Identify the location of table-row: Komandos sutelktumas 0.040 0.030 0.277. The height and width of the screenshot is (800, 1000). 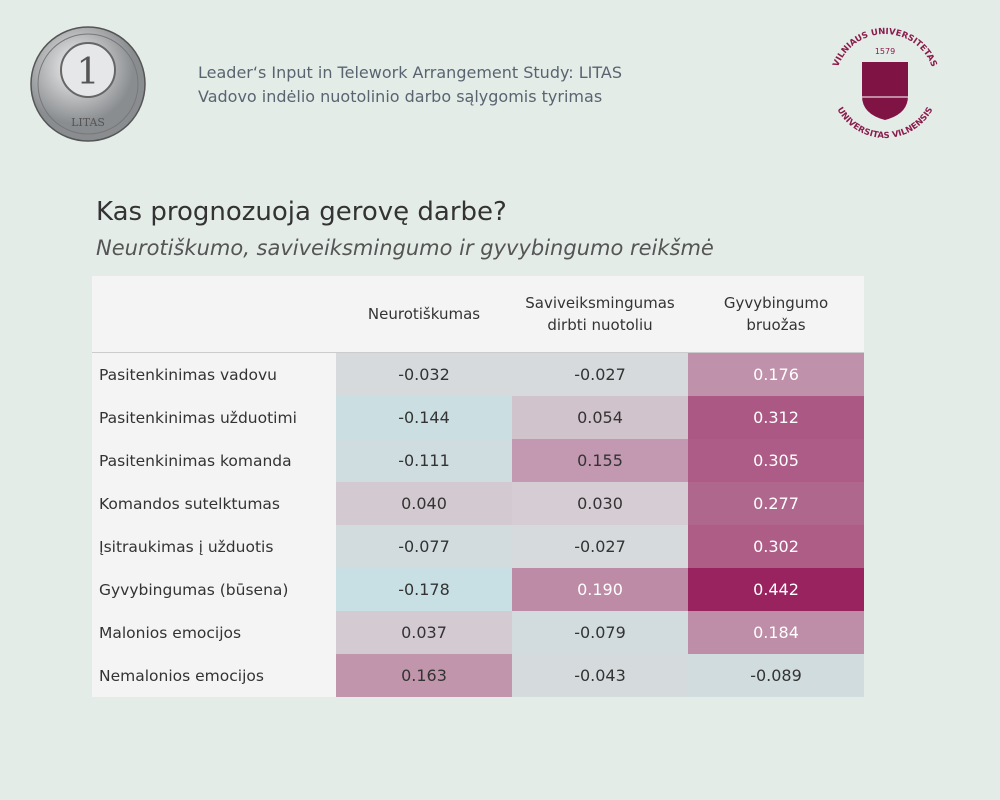
(478, 503).